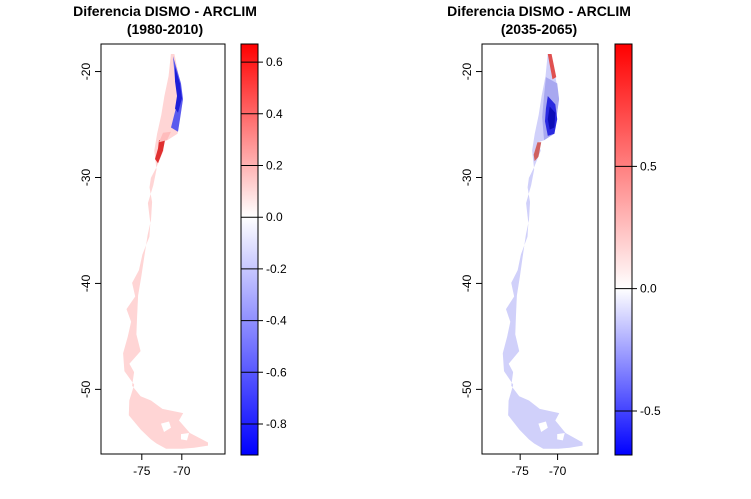  Describe the element at coordinates (165, 29) in the screenshot. I see `chart-subtitle-1: (1980-2010)` at that location.